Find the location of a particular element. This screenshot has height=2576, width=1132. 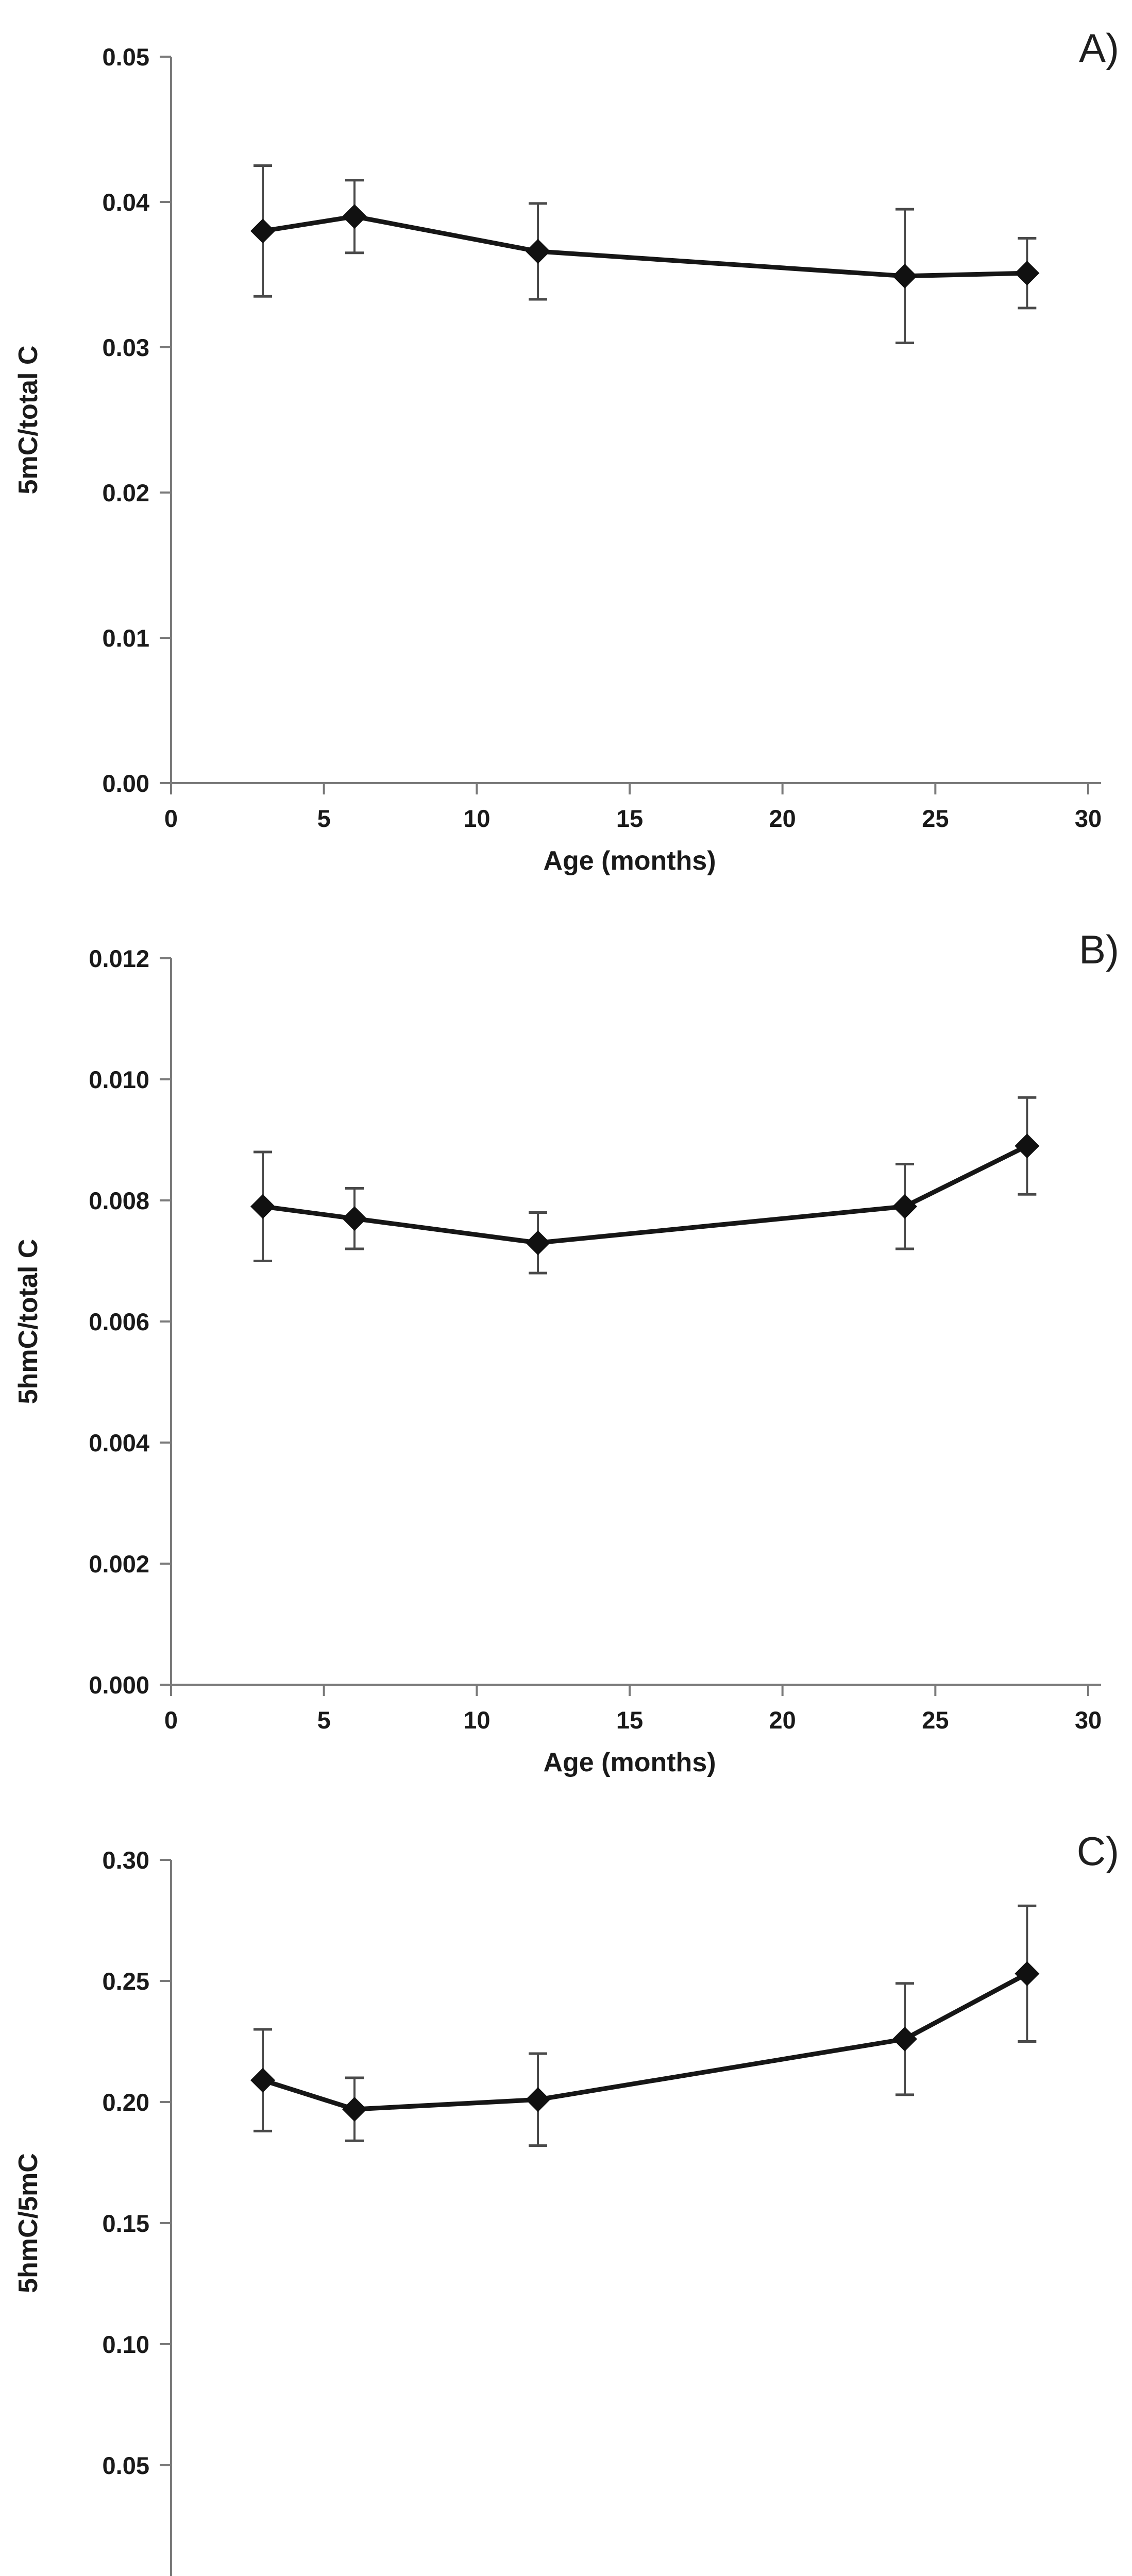

y-tick-label: 0.25 is located at coordinates (126, 1982).